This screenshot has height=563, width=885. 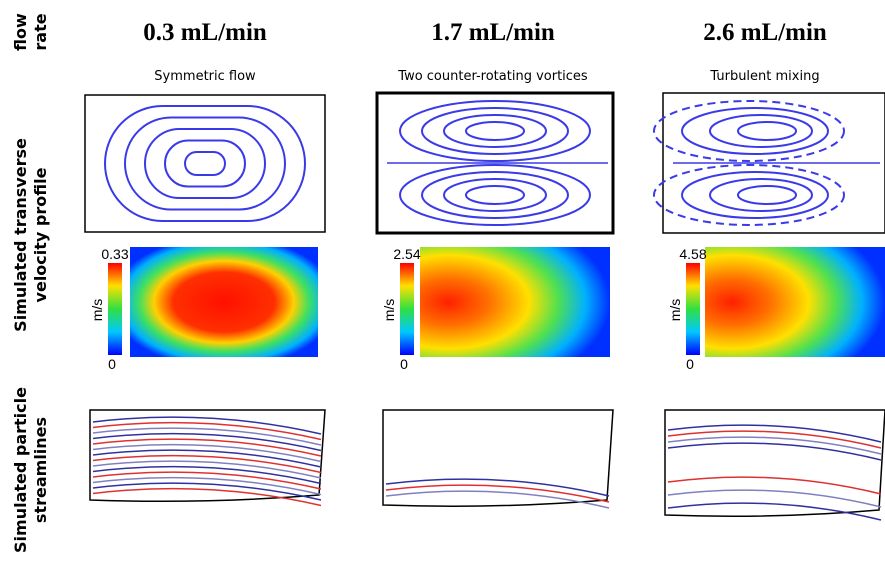 What do you see at coordinates (205, 32) in the screenshot?
I see `column-title: 0.3 mL/min` at bounding box center [205, 32].